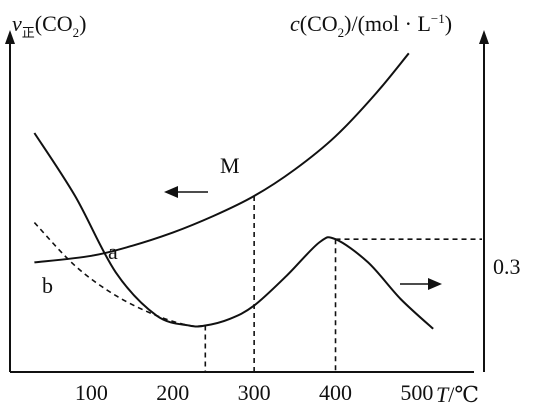 Image resolution: width=538 pixels, height=407 pixels. I want to click on point-label-M: M, so click(230, 165).